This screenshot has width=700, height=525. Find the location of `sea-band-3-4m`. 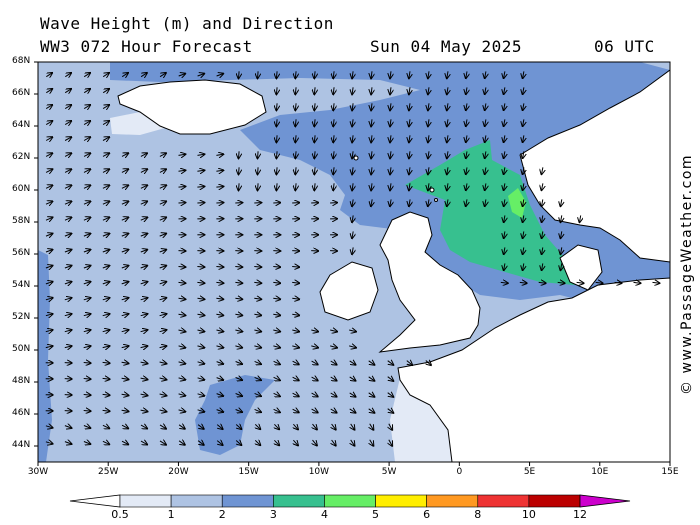

sea-band-3-4m is located at coordinates (492, 212).